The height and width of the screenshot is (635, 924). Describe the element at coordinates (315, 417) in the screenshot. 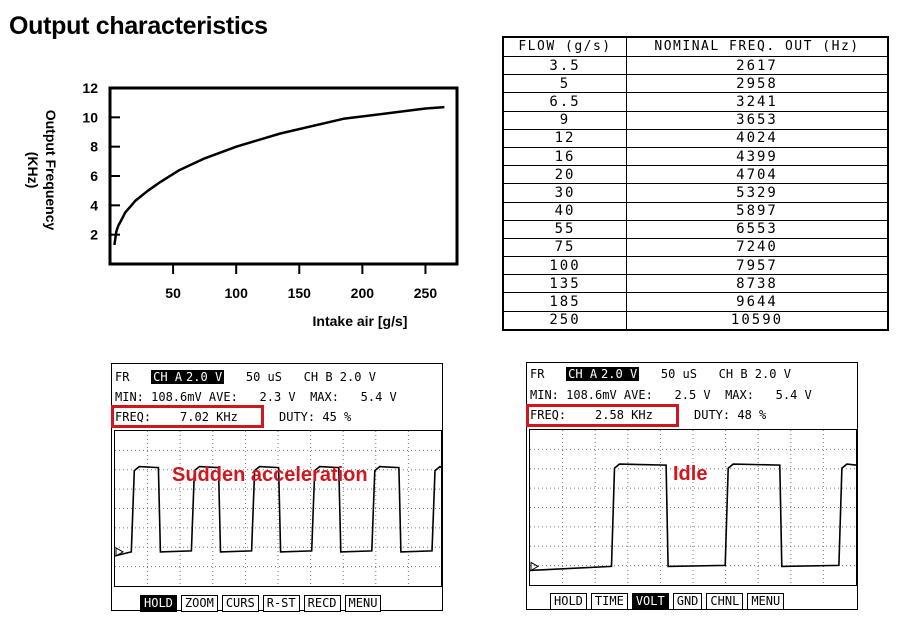

I see `scope-duty: DUTY: 45 %` at that location.